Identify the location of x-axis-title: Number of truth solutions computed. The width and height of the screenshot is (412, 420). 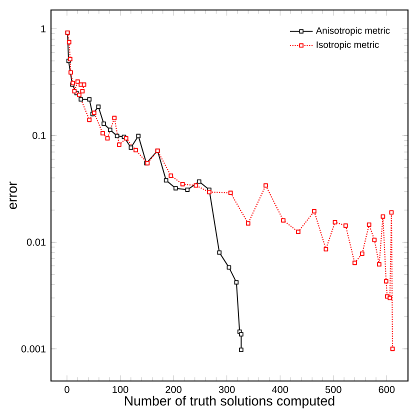
(229, 402).